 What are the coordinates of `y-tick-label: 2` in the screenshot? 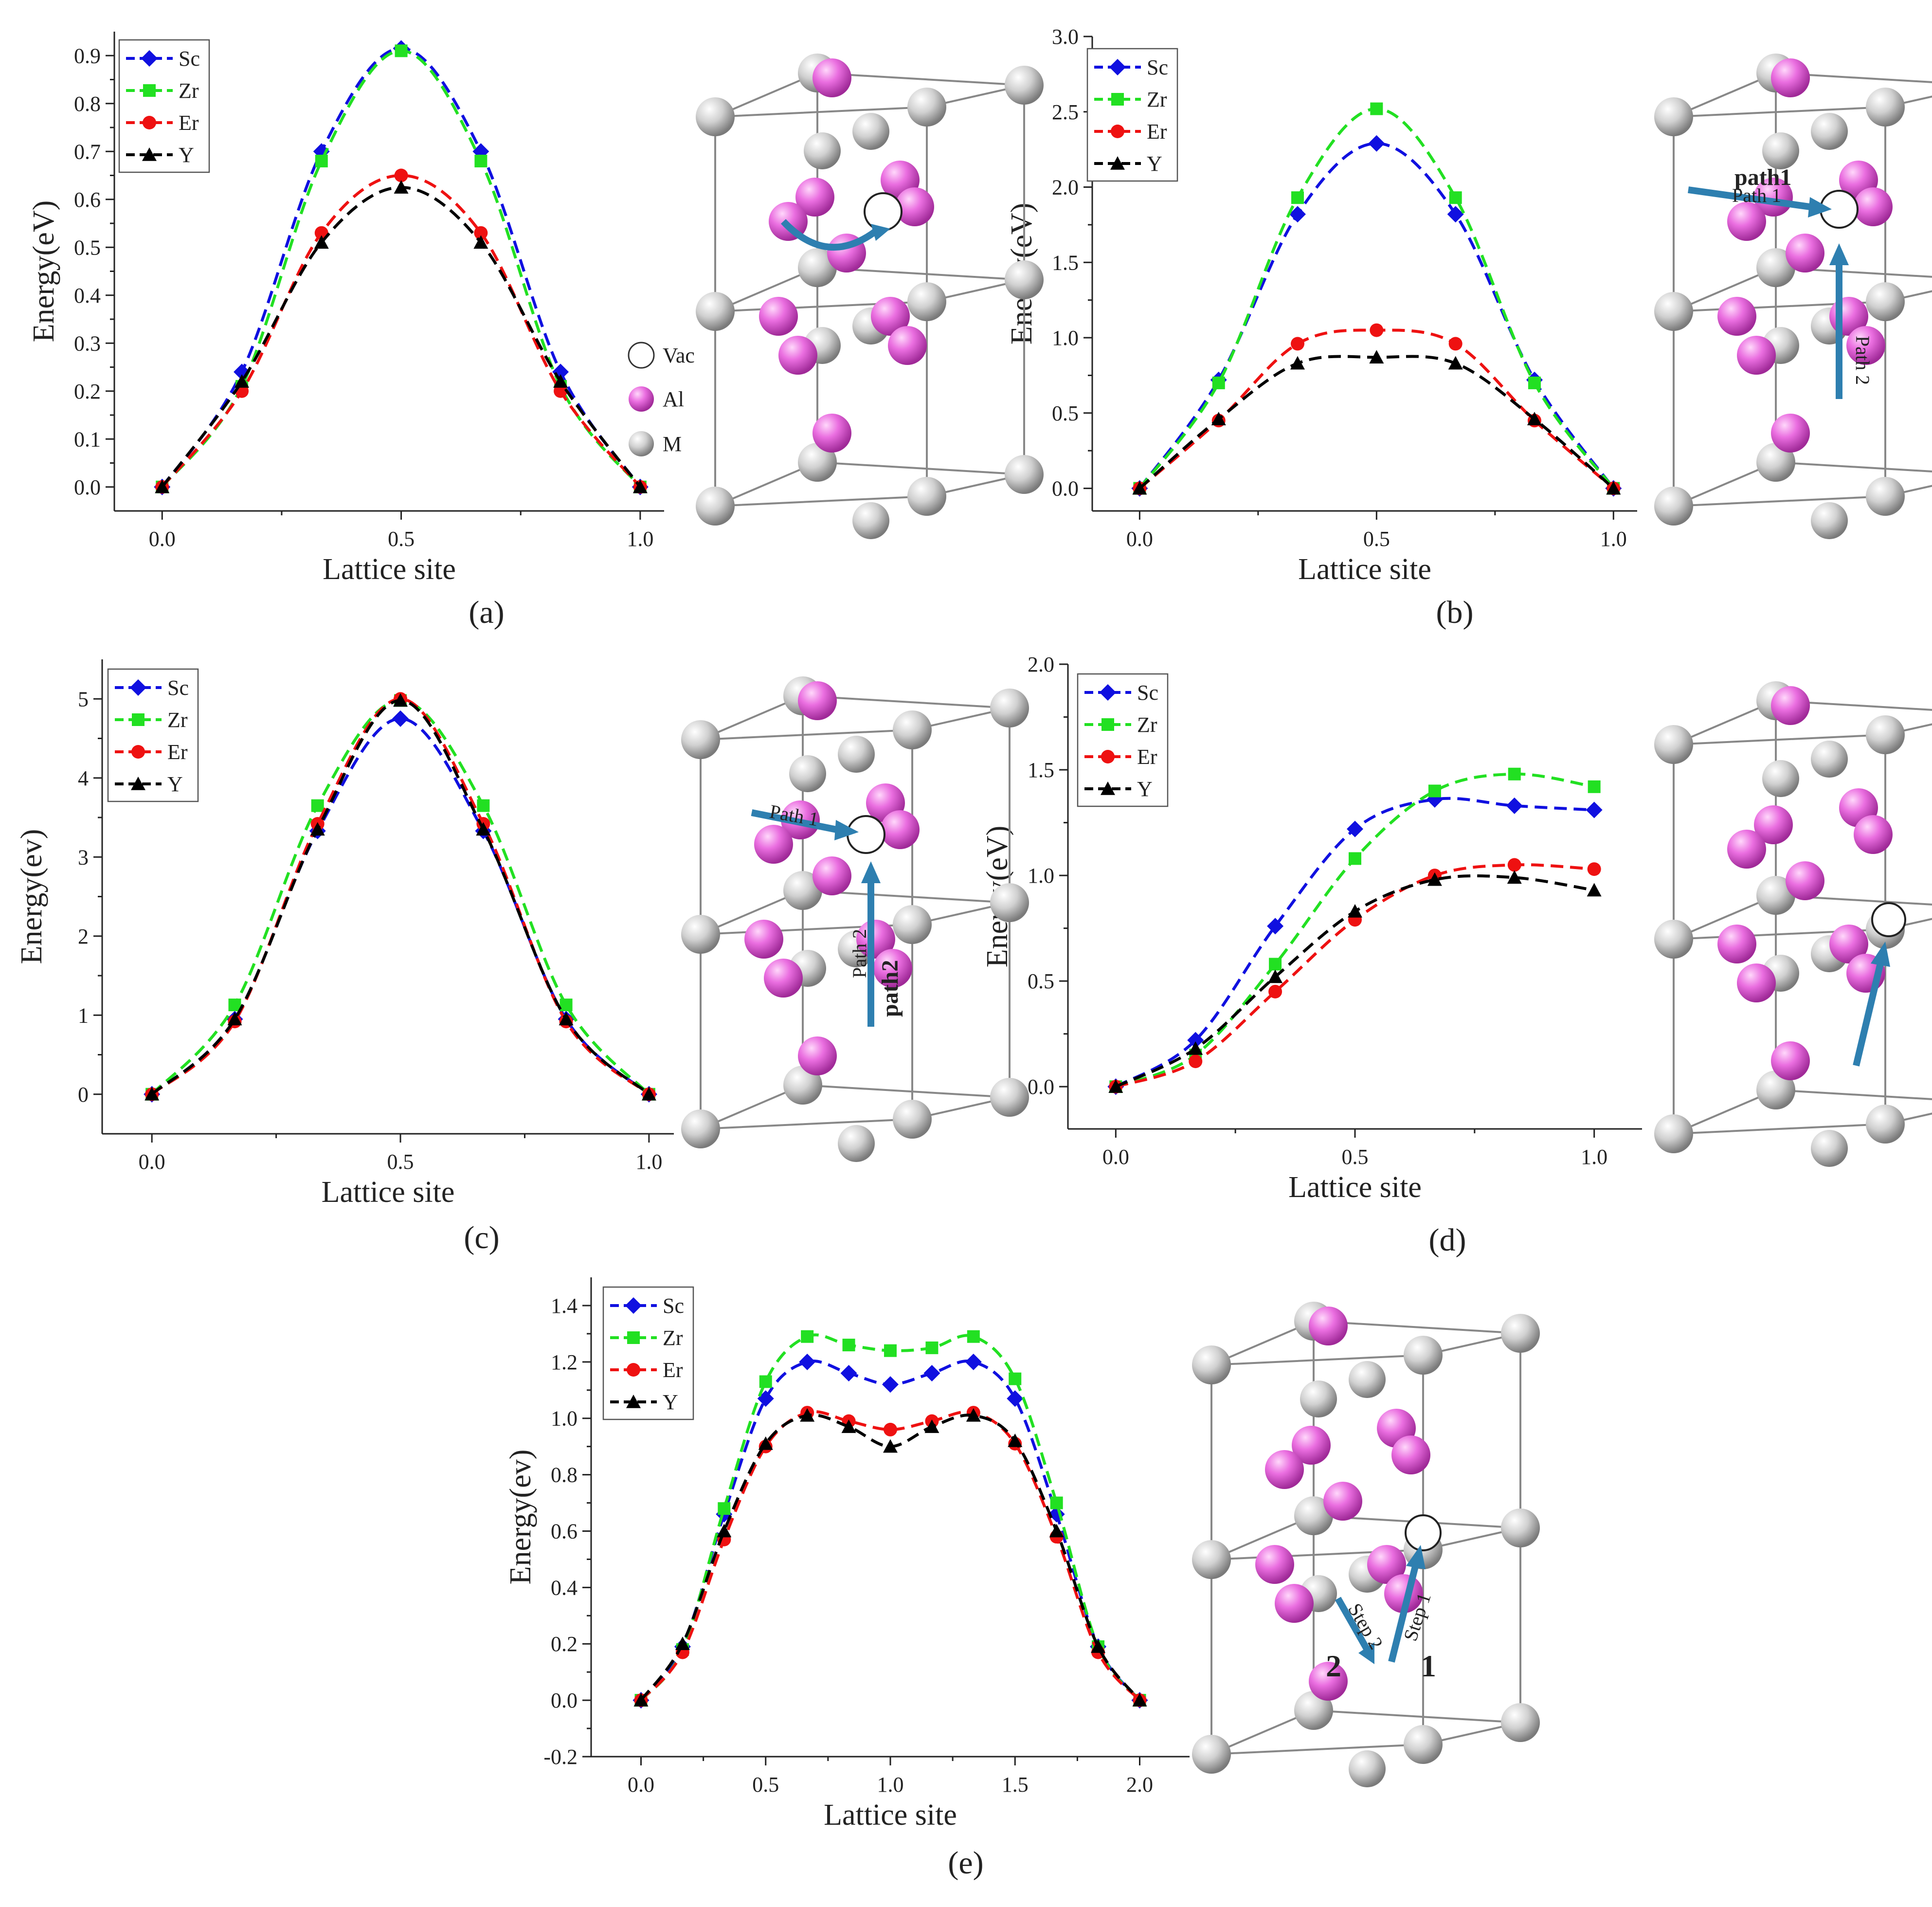 It's located at (84, 936).